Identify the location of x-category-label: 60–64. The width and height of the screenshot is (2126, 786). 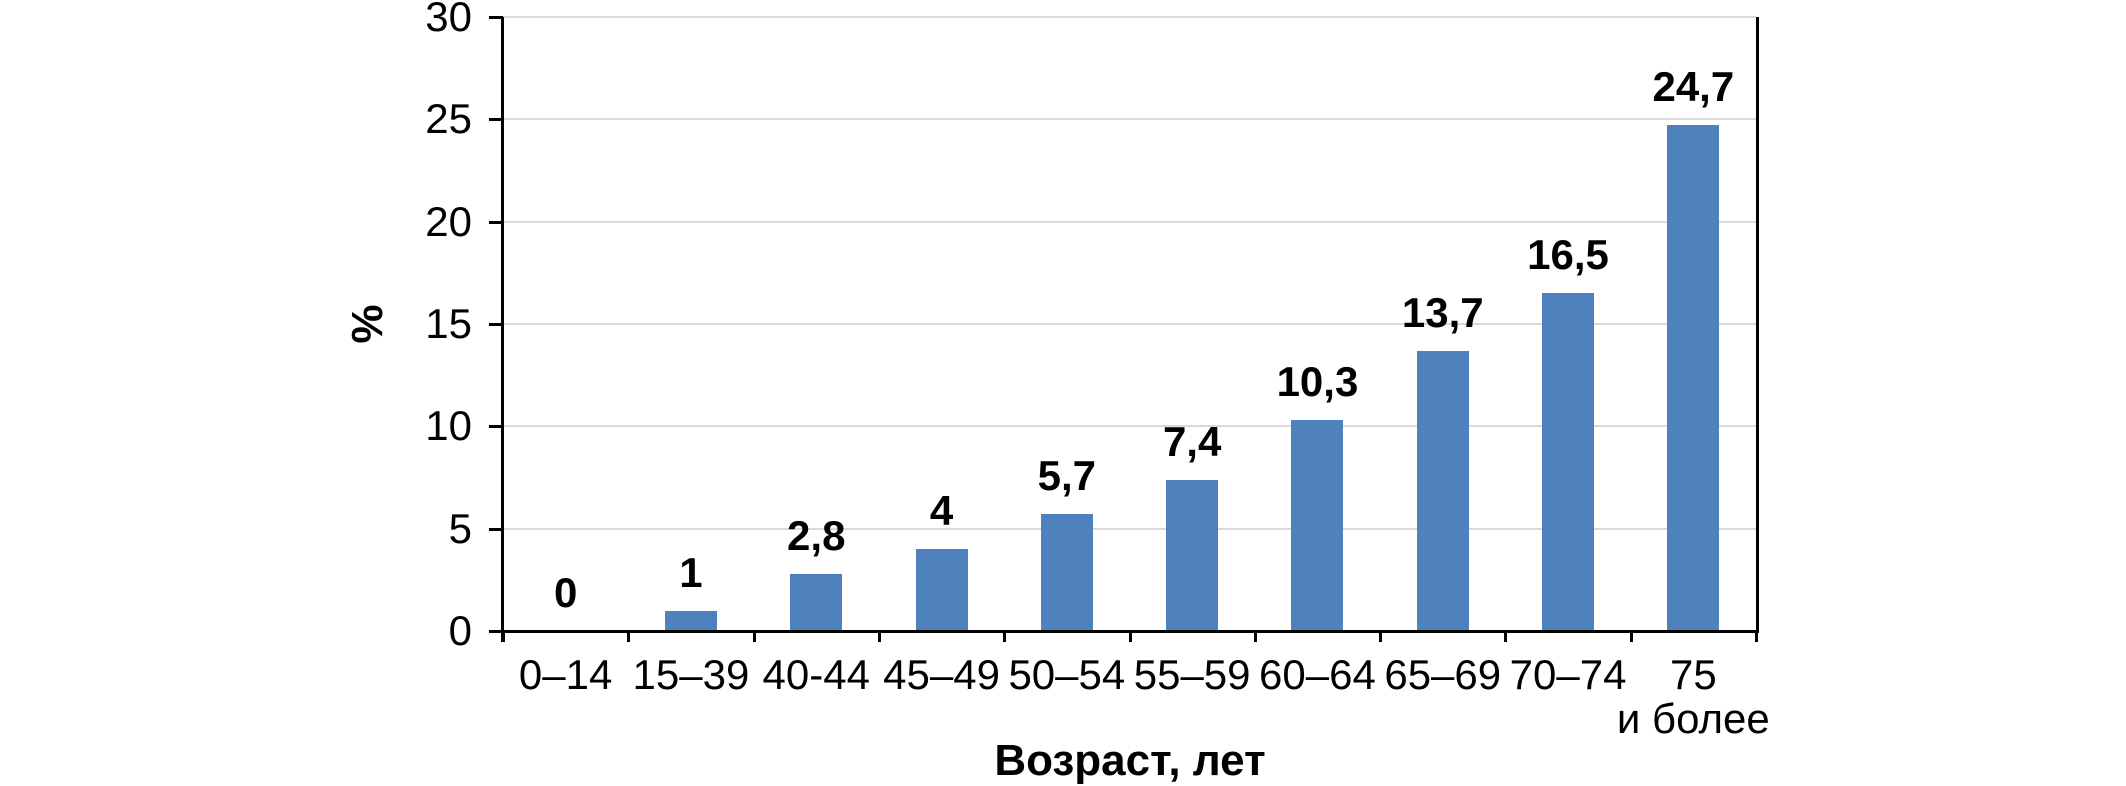
(1317, 674).